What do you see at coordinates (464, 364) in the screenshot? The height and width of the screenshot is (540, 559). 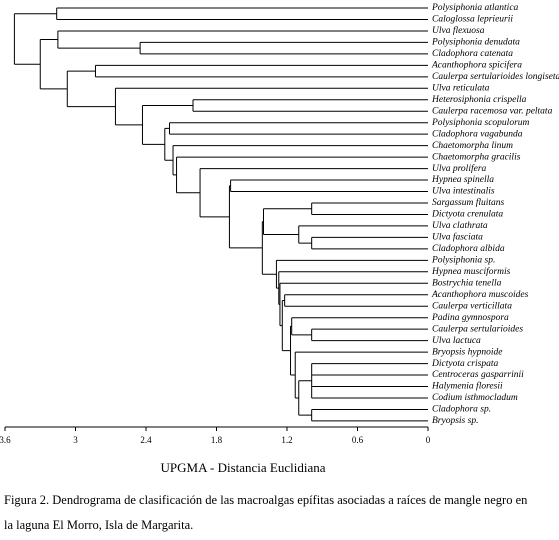 I see `leaf-label: Dictyota crispata` at bounding box center [464, 364].